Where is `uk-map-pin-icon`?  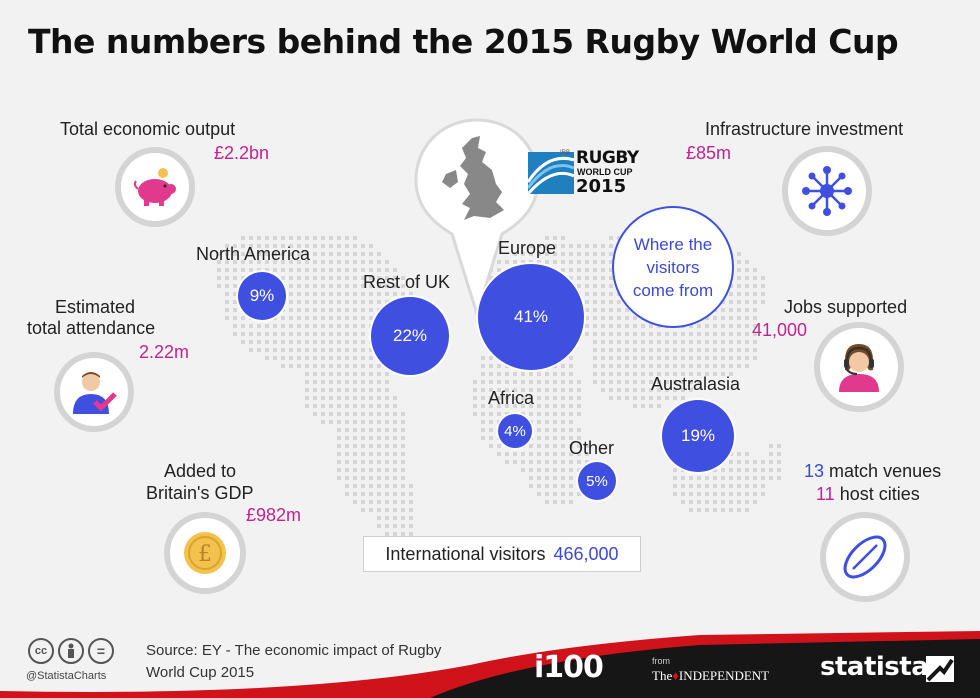
uk-map-pin-icon is located at coordinates (477, 218).